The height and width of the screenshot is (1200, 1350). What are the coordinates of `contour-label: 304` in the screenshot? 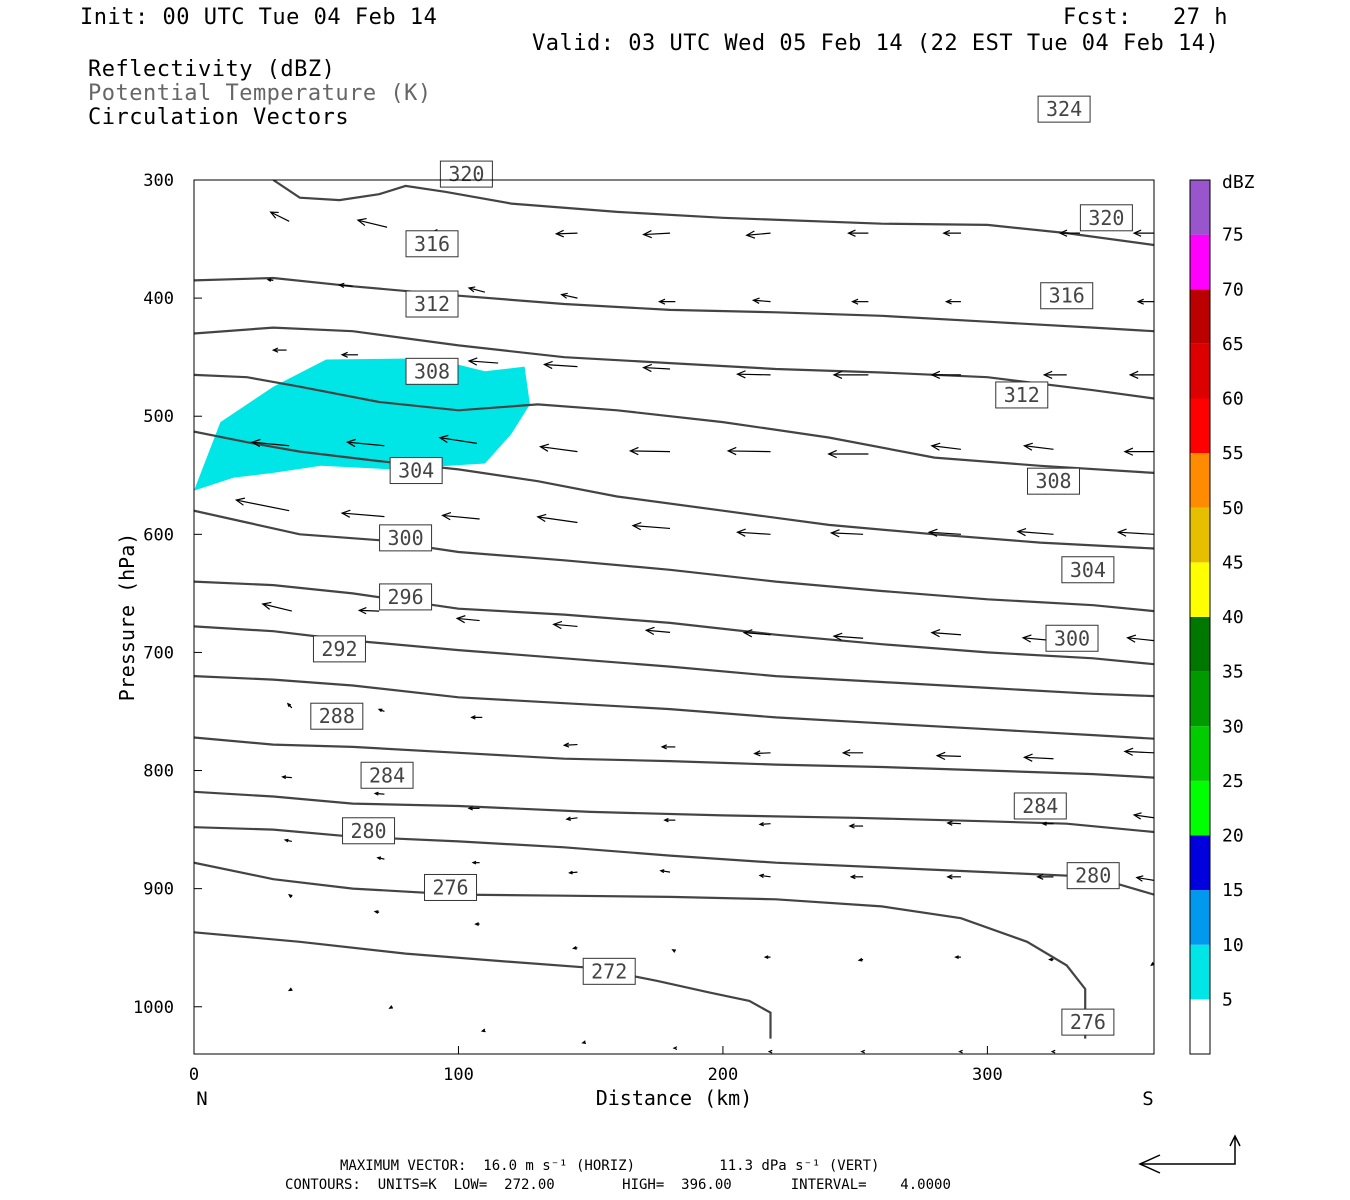 It's located at (416, 471).